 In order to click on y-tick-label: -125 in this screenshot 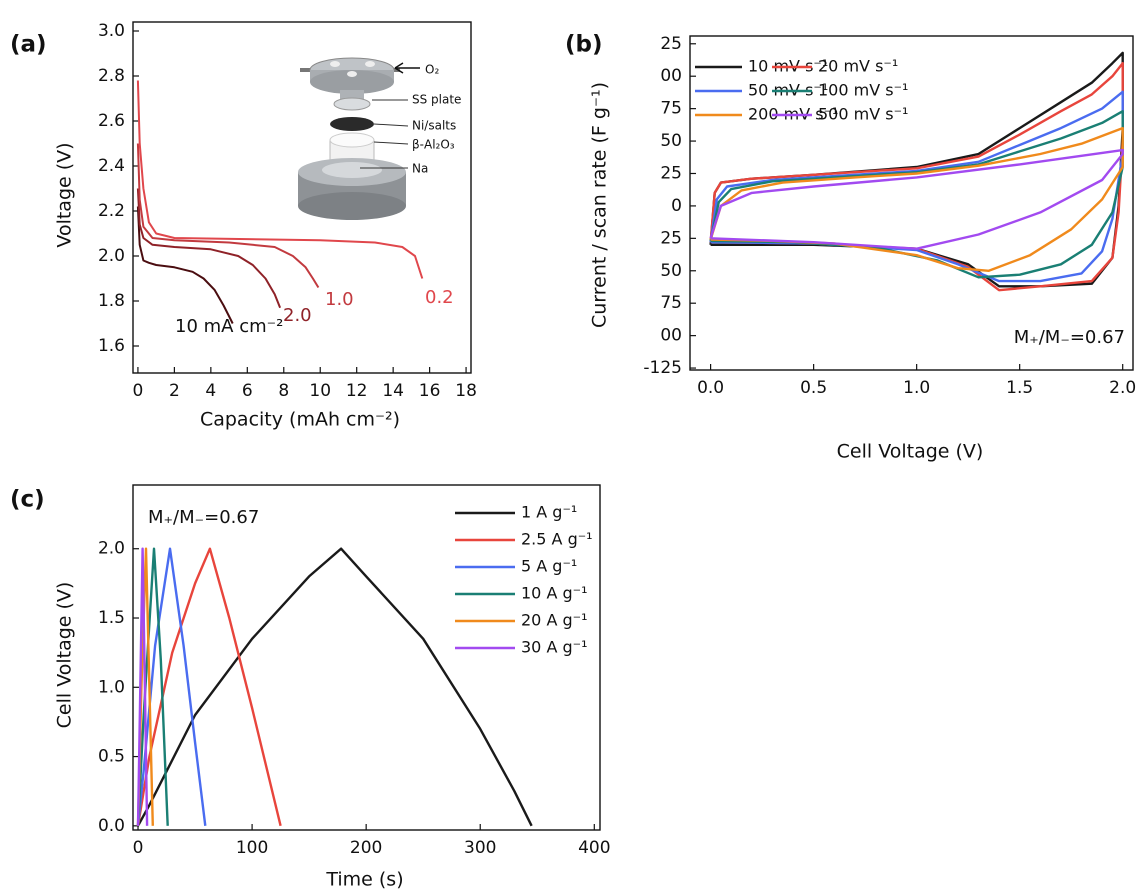, I will do `click(662, 368)`.